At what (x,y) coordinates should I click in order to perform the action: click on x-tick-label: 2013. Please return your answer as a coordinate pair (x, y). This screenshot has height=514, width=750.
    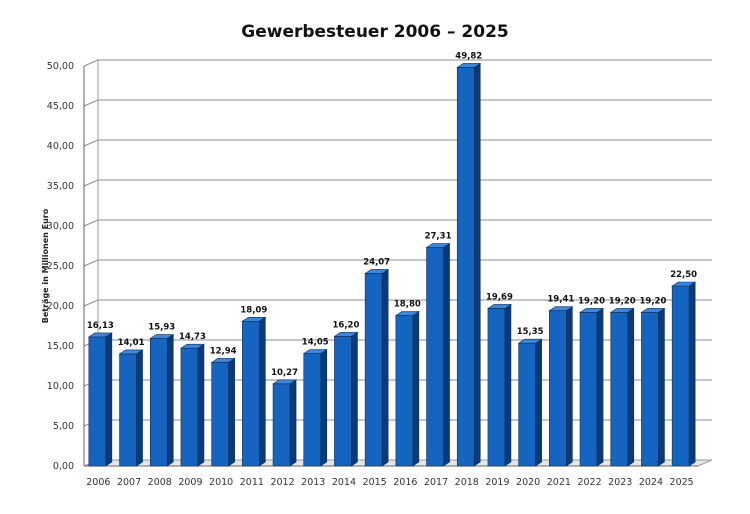
    Looking at the image, I should click on (313, 482).